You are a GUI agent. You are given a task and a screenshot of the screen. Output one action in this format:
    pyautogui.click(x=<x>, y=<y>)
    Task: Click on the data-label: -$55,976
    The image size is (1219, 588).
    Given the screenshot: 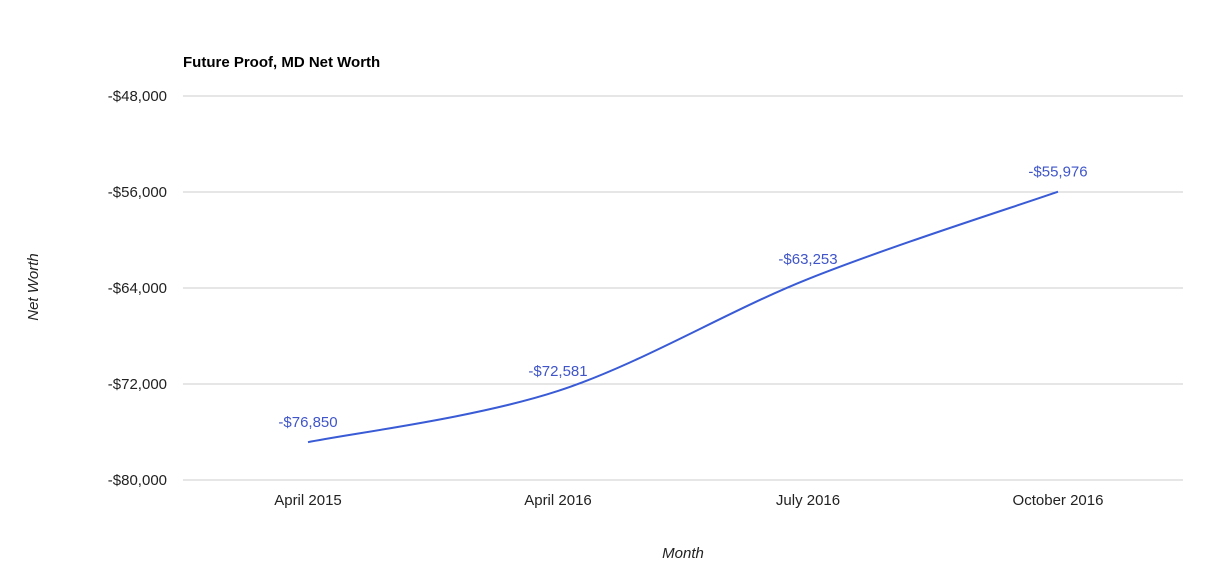 What is the action you would take?
    pyautogui.click(x=1057, y=172)
    